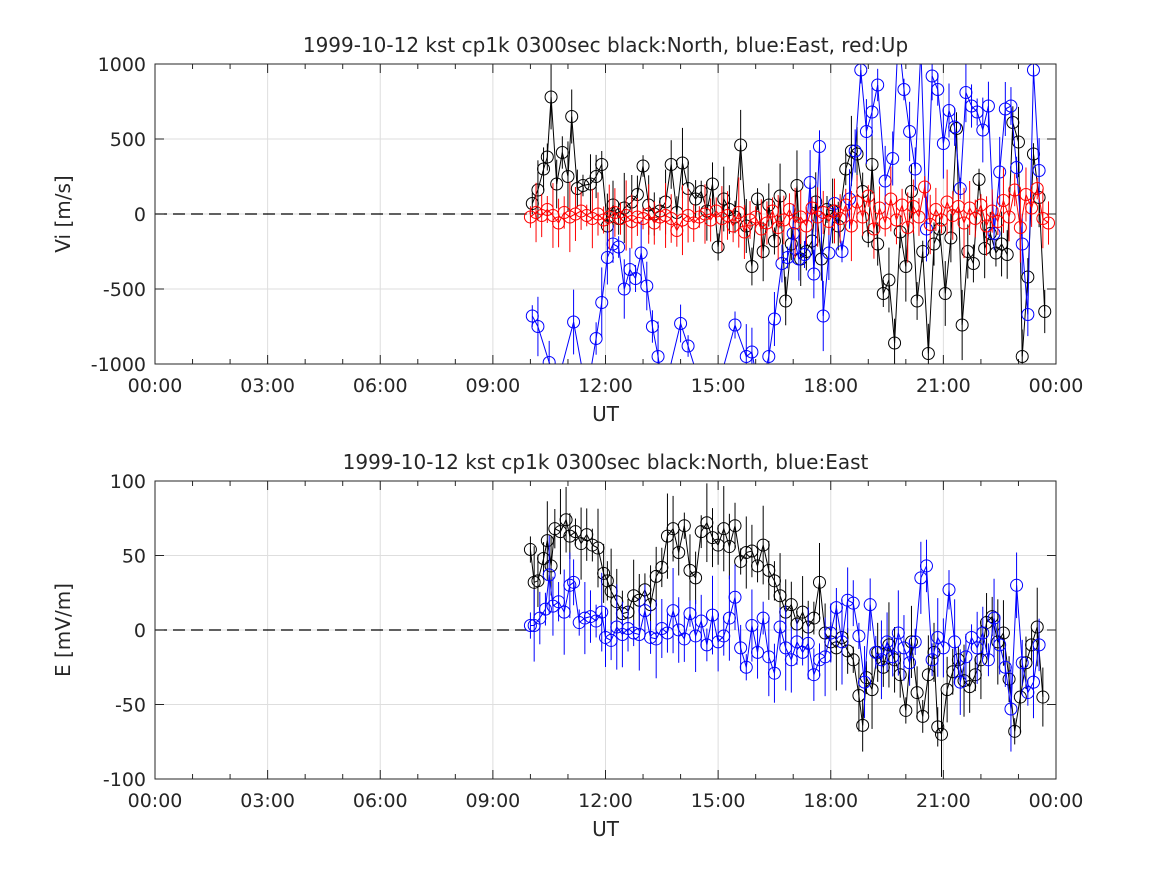  What do you see at coordinates (118, 365) in the screenshot?
I see `y-tick-label: -1000` at bounding box center [118, 365].